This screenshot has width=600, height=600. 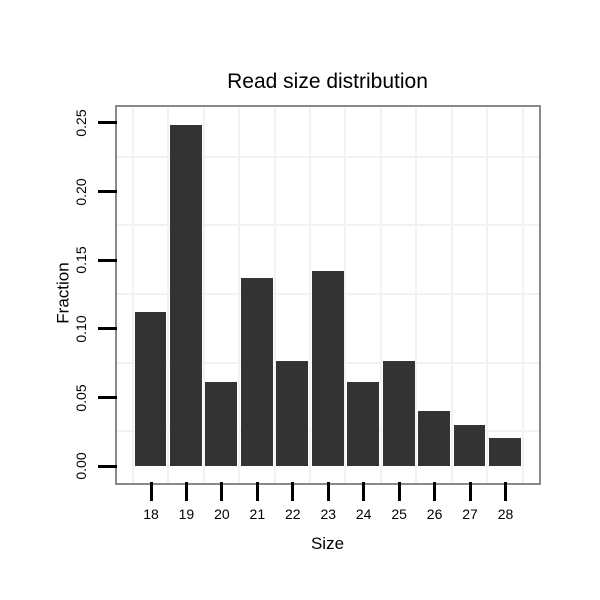 I want to click on x-axis-tick-label: 24, so click(x=363, y=514).